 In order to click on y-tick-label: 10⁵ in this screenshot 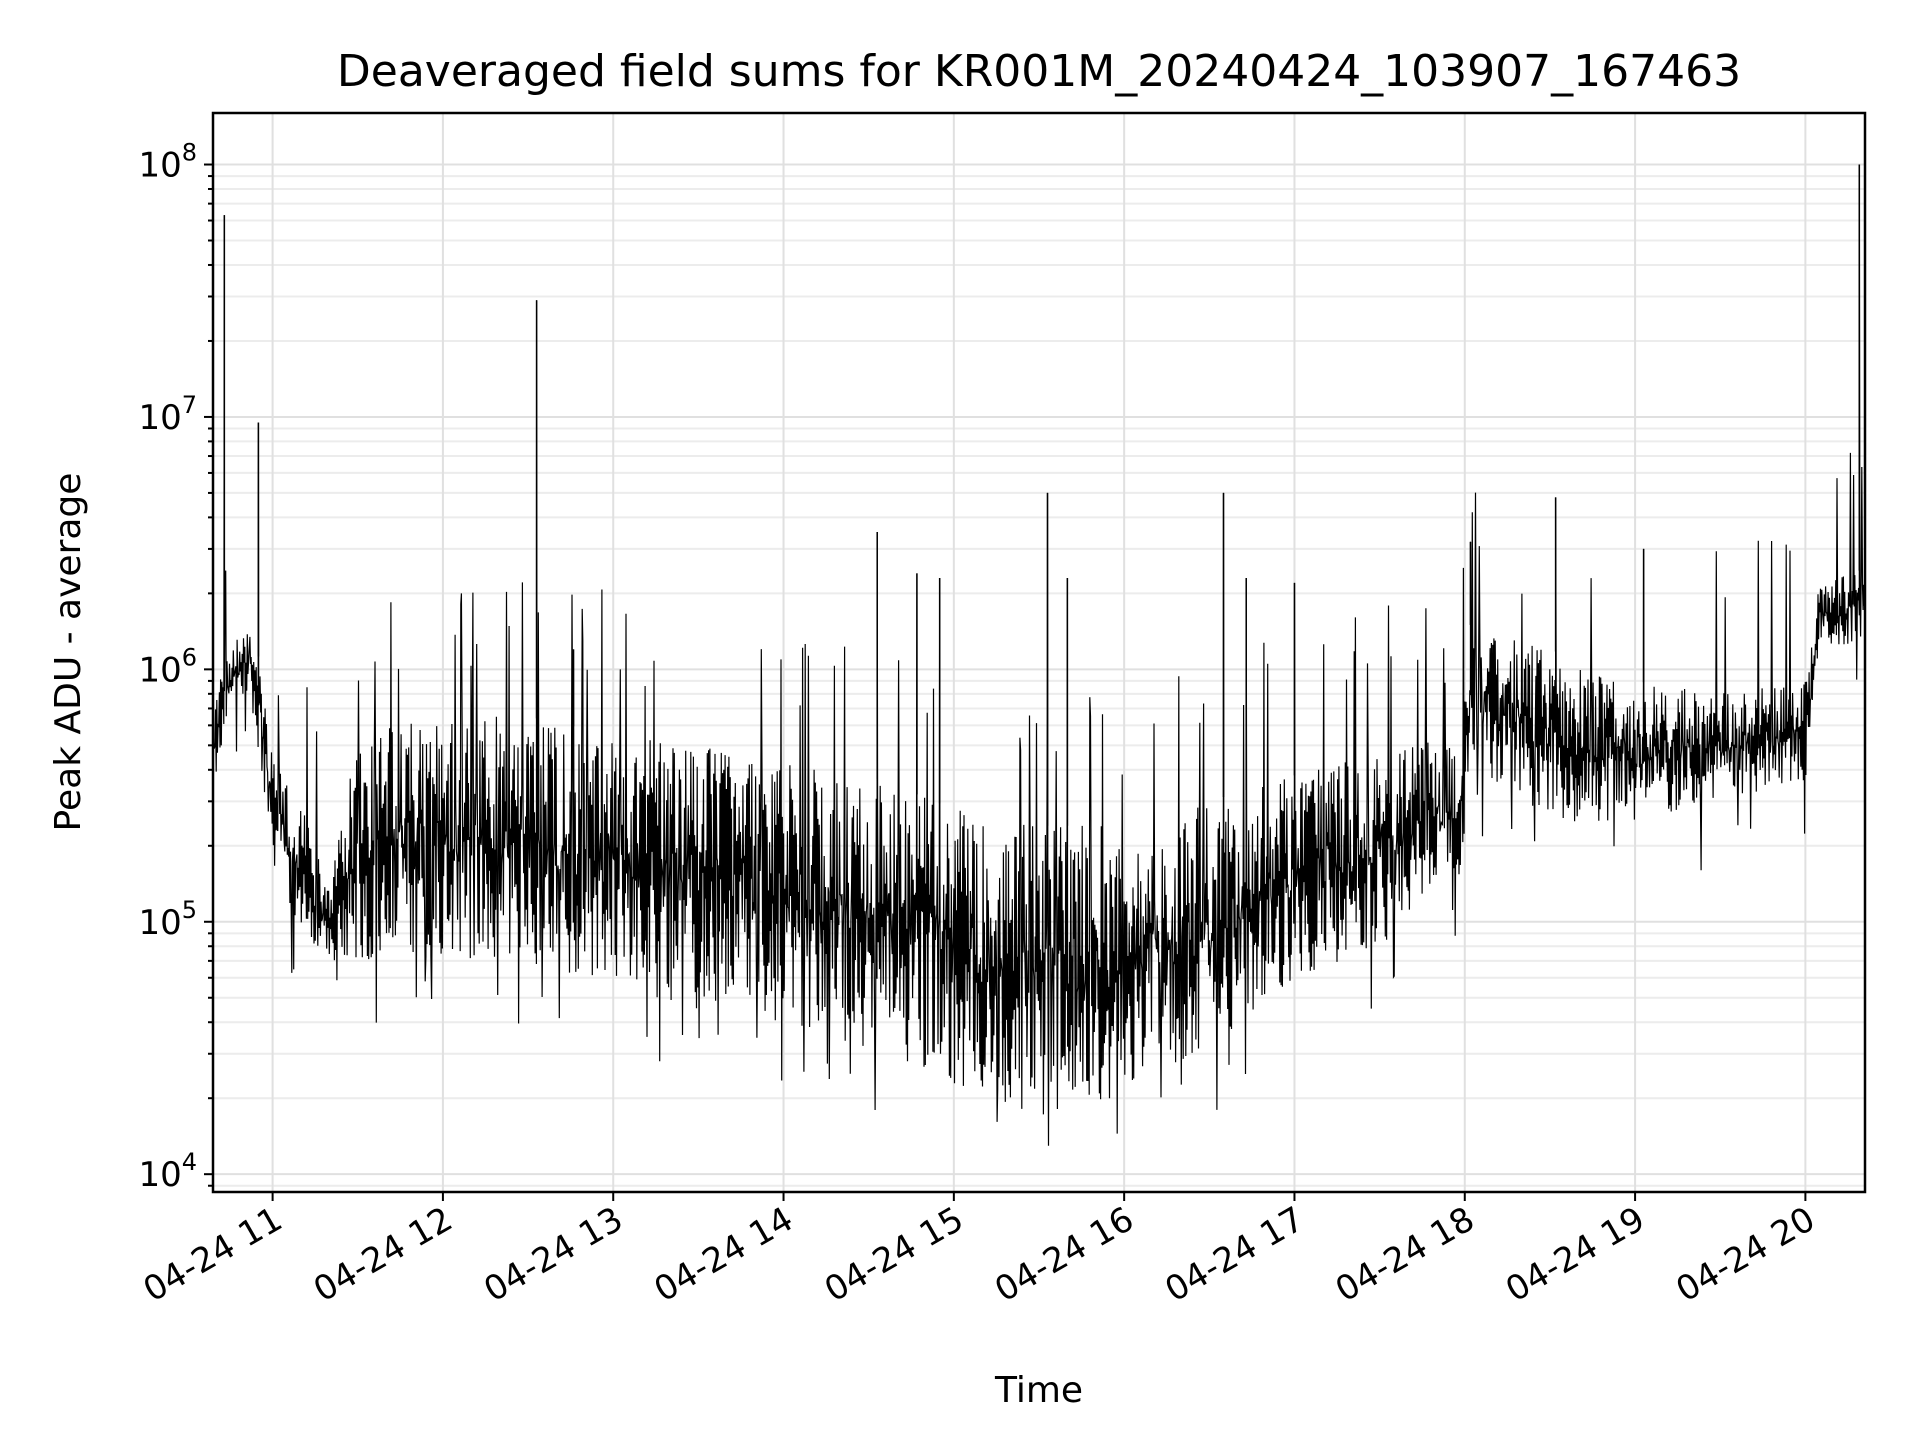, I will do `click(167, 919)`.